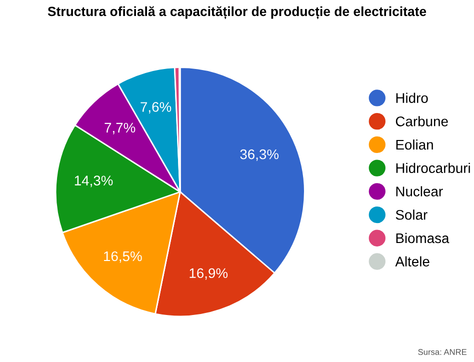  Describe the element at coordinates (237, 13) in the screenshot. I see `chart-title: Structura oficială a capacităților de producție de electricitate` at that location.